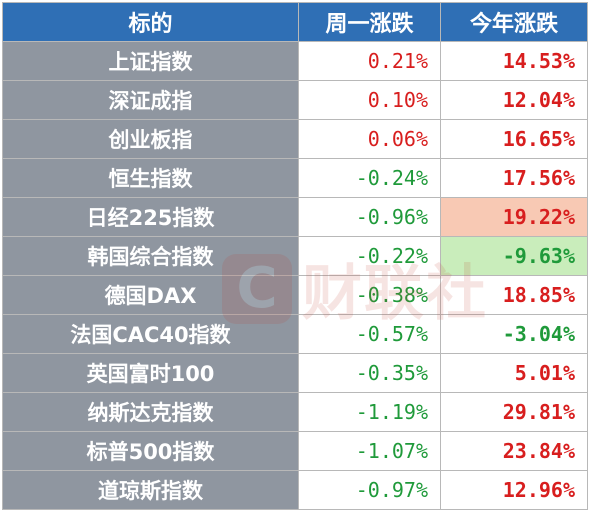  I want to click on table-row: 英国富时100 -0.35% 5.01%, so click(295, 373).